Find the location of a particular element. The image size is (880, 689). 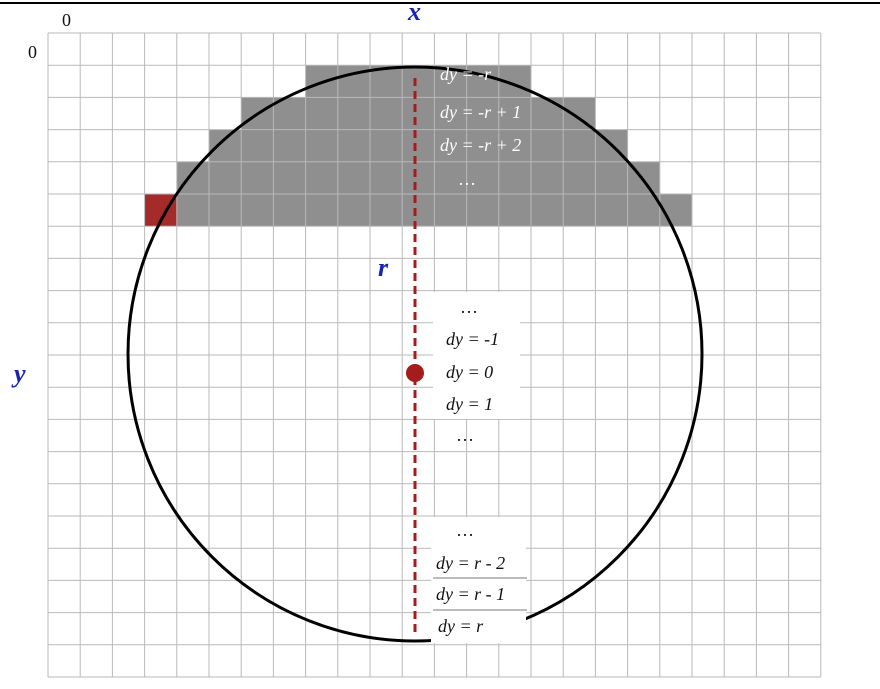

row-label-minus-r: dy = -r is located at coordinates (466, 74).